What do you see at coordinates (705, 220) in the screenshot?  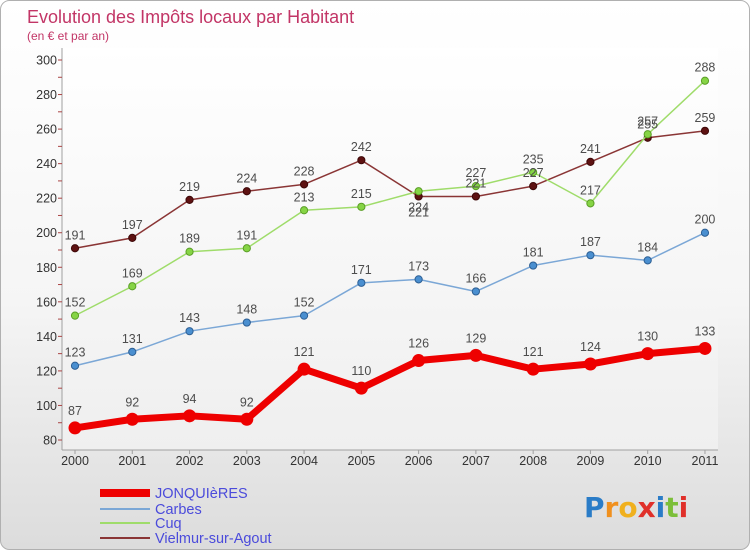 I see `data-label-carbes: 200` at bounding box center [705, 220].